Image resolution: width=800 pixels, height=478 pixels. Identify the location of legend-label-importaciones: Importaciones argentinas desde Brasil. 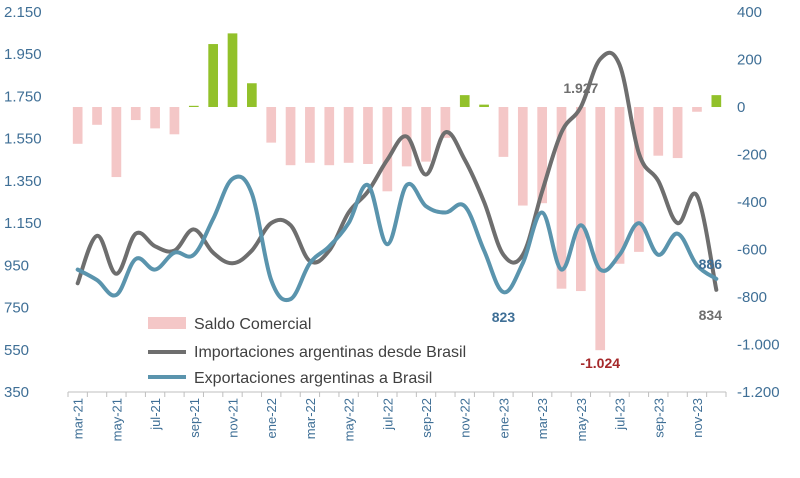
(330, 352).